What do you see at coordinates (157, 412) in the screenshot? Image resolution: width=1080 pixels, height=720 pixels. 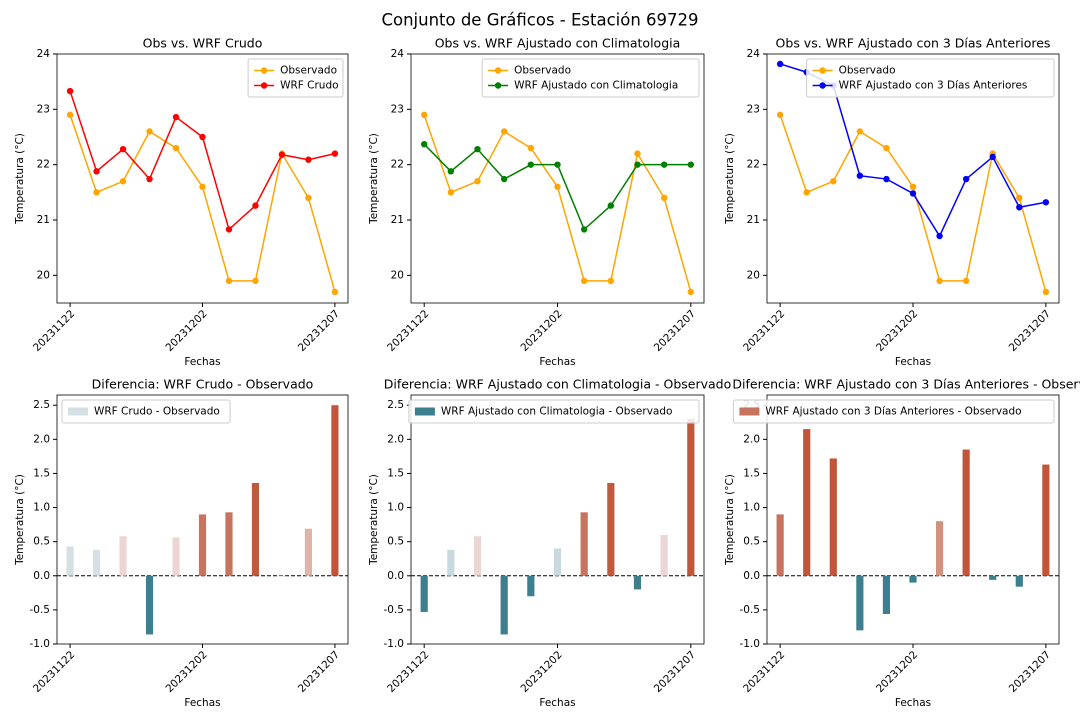 I see `legend-label: WRF Crudo - Observado` at bounding box center [157, 412].